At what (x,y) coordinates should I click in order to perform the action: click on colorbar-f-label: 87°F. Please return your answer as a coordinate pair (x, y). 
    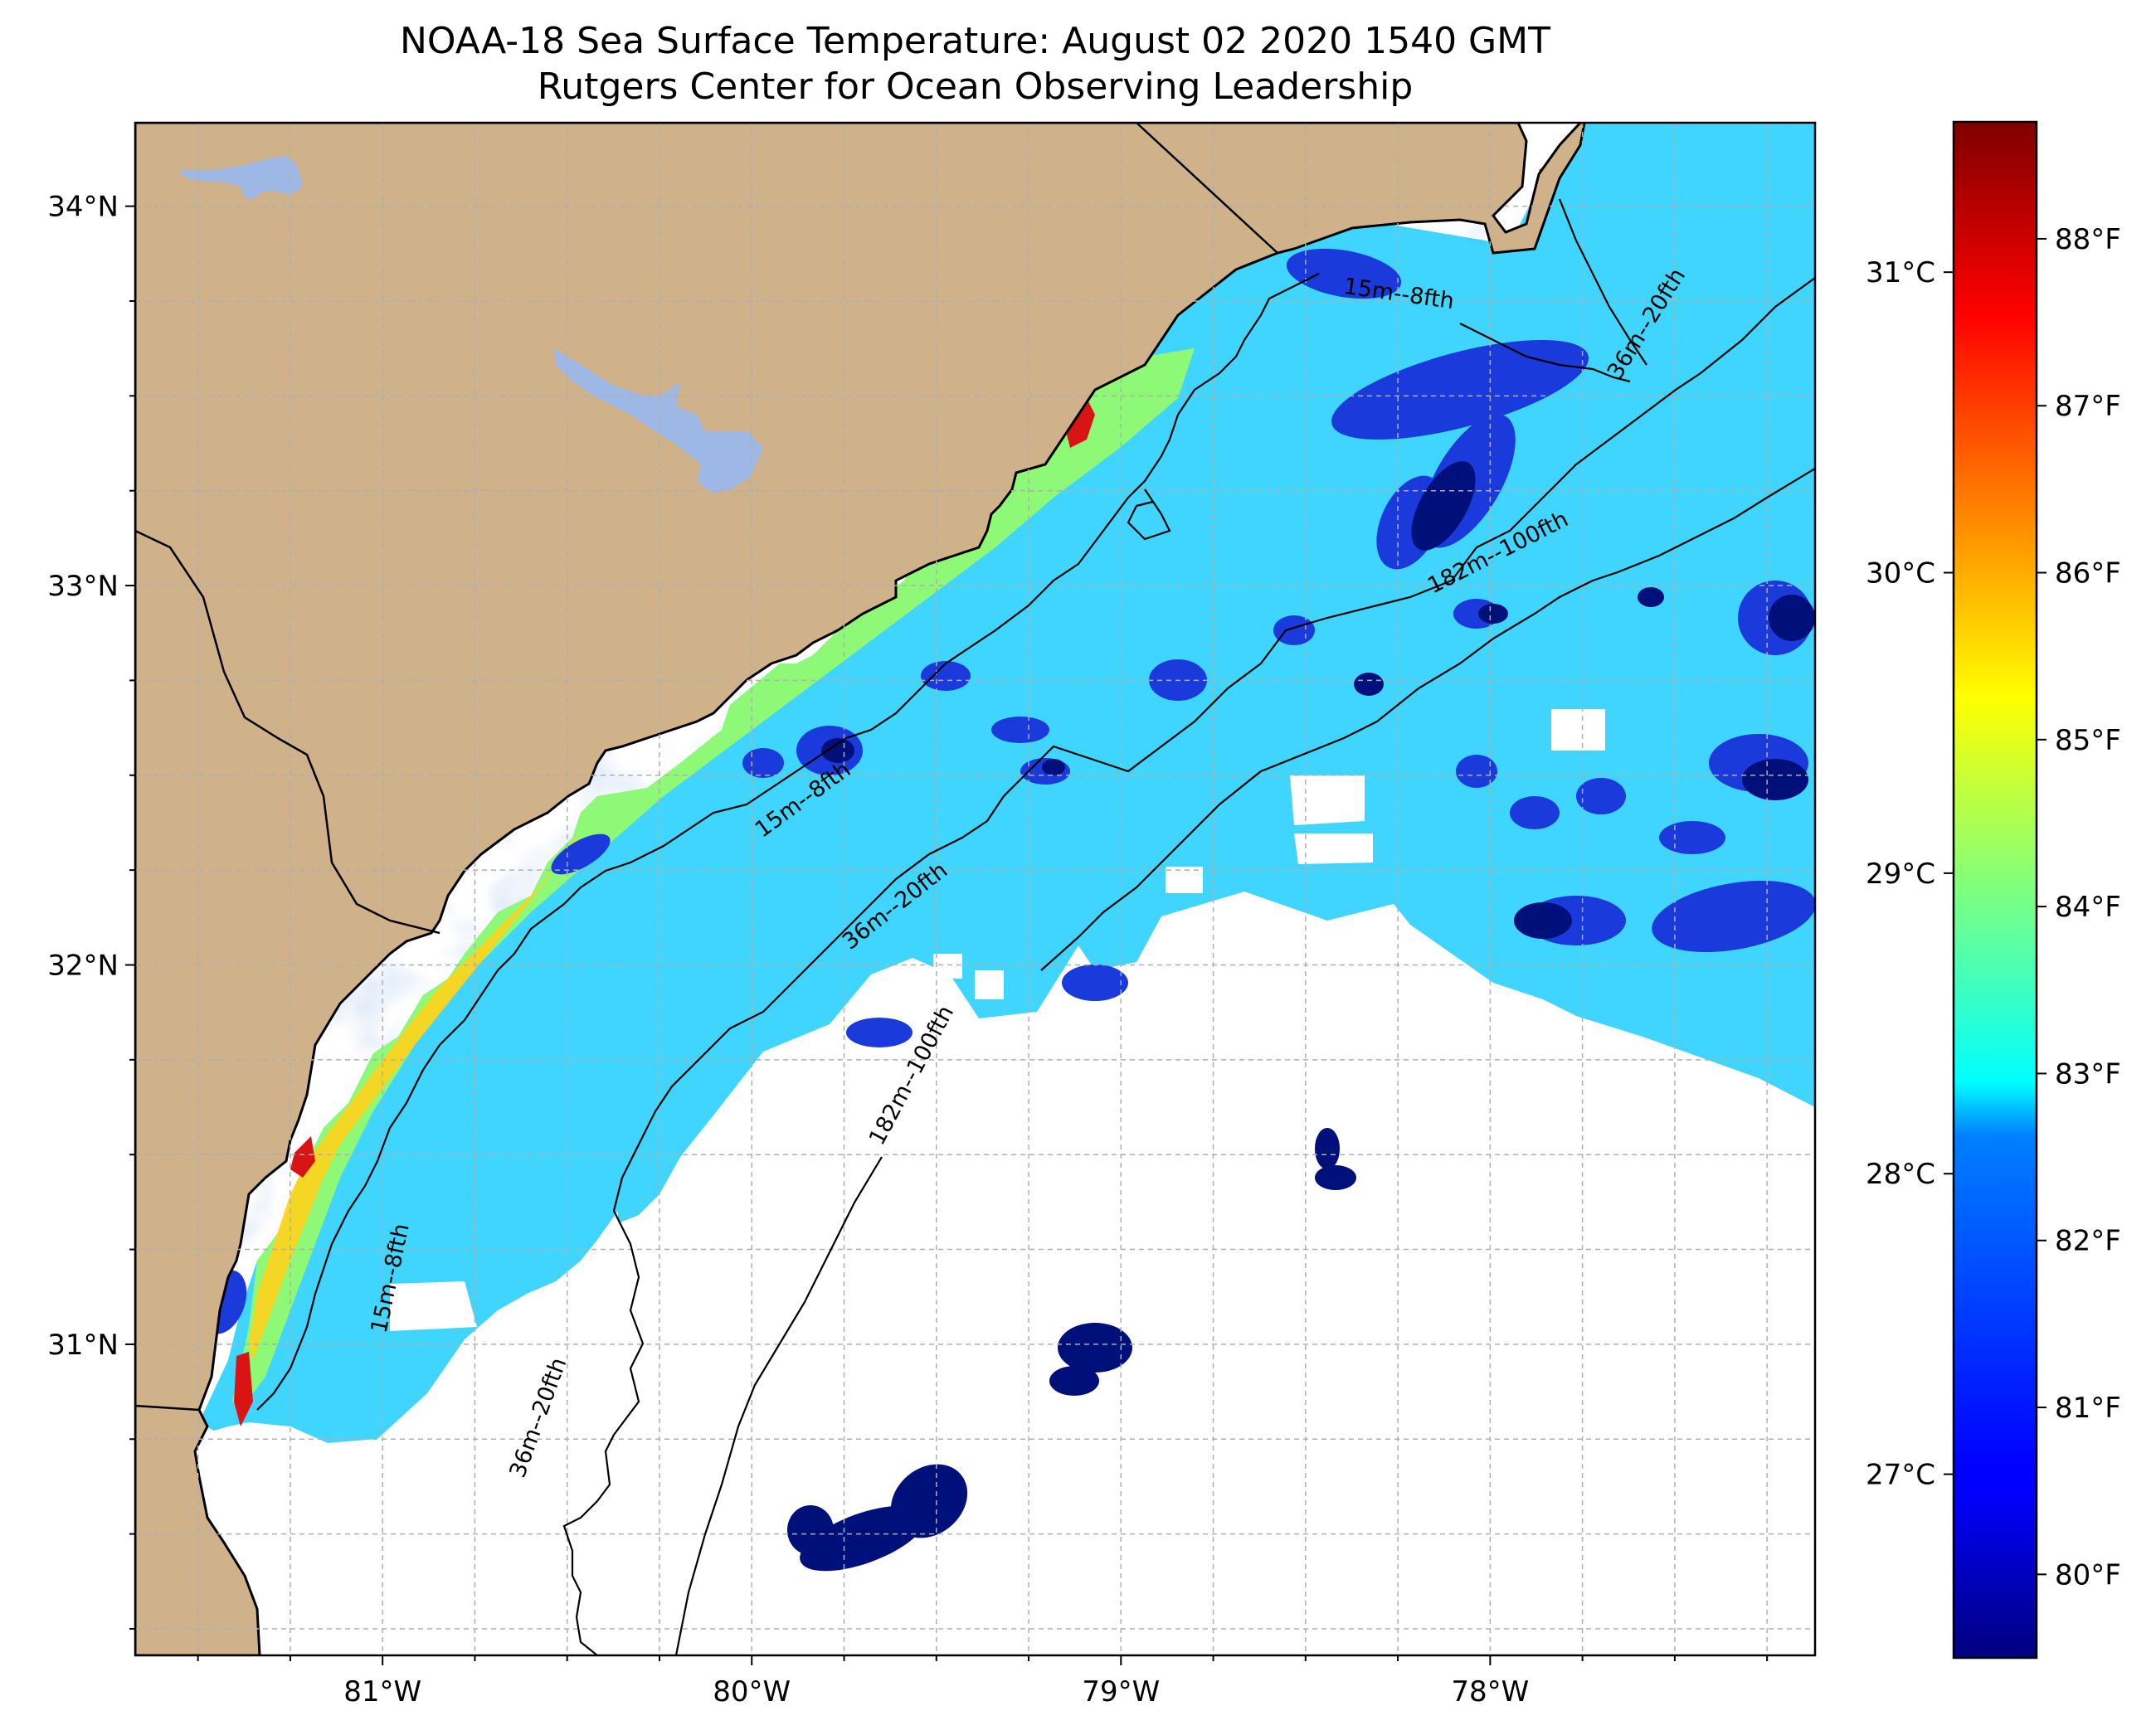
    Looking at the image, I should click on (2088, 406).